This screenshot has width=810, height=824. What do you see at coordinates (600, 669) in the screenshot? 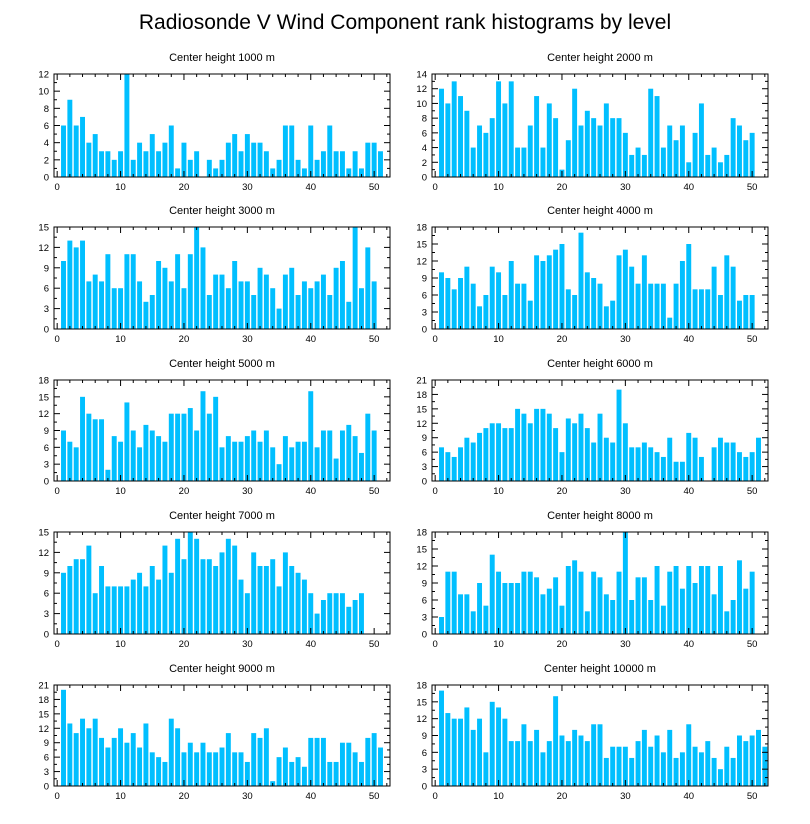
I see `panel-title: Center height 10000 m` at bounding box center [600, 669].